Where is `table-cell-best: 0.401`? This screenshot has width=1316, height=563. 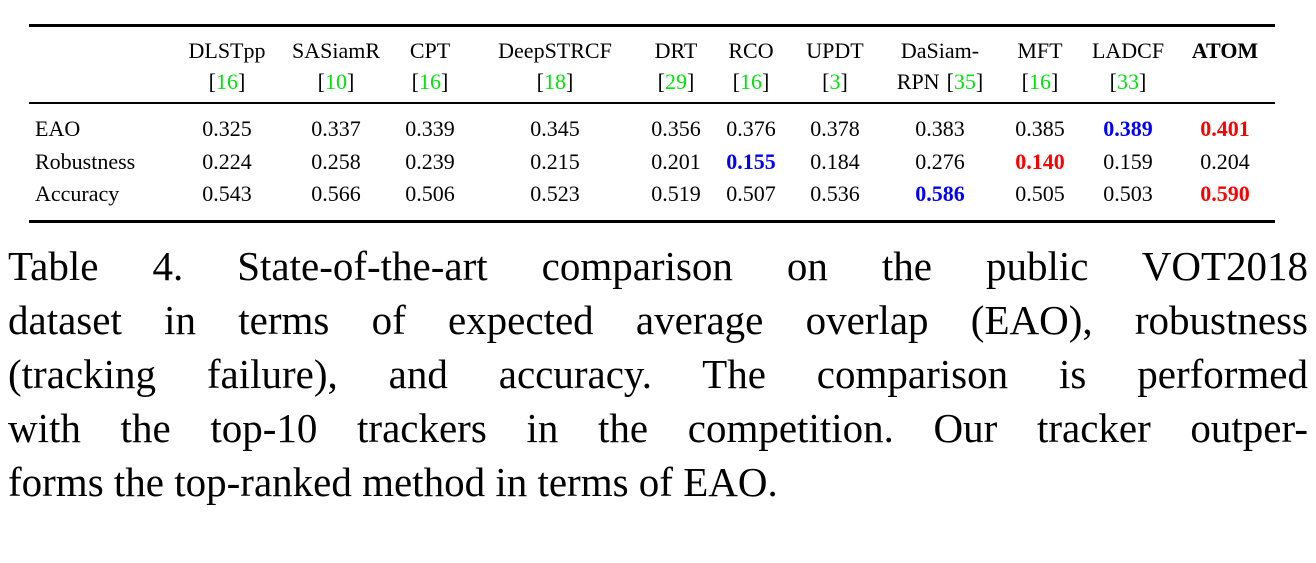
table-cell-best: 0.401 is located at coordinates (1225, 128).